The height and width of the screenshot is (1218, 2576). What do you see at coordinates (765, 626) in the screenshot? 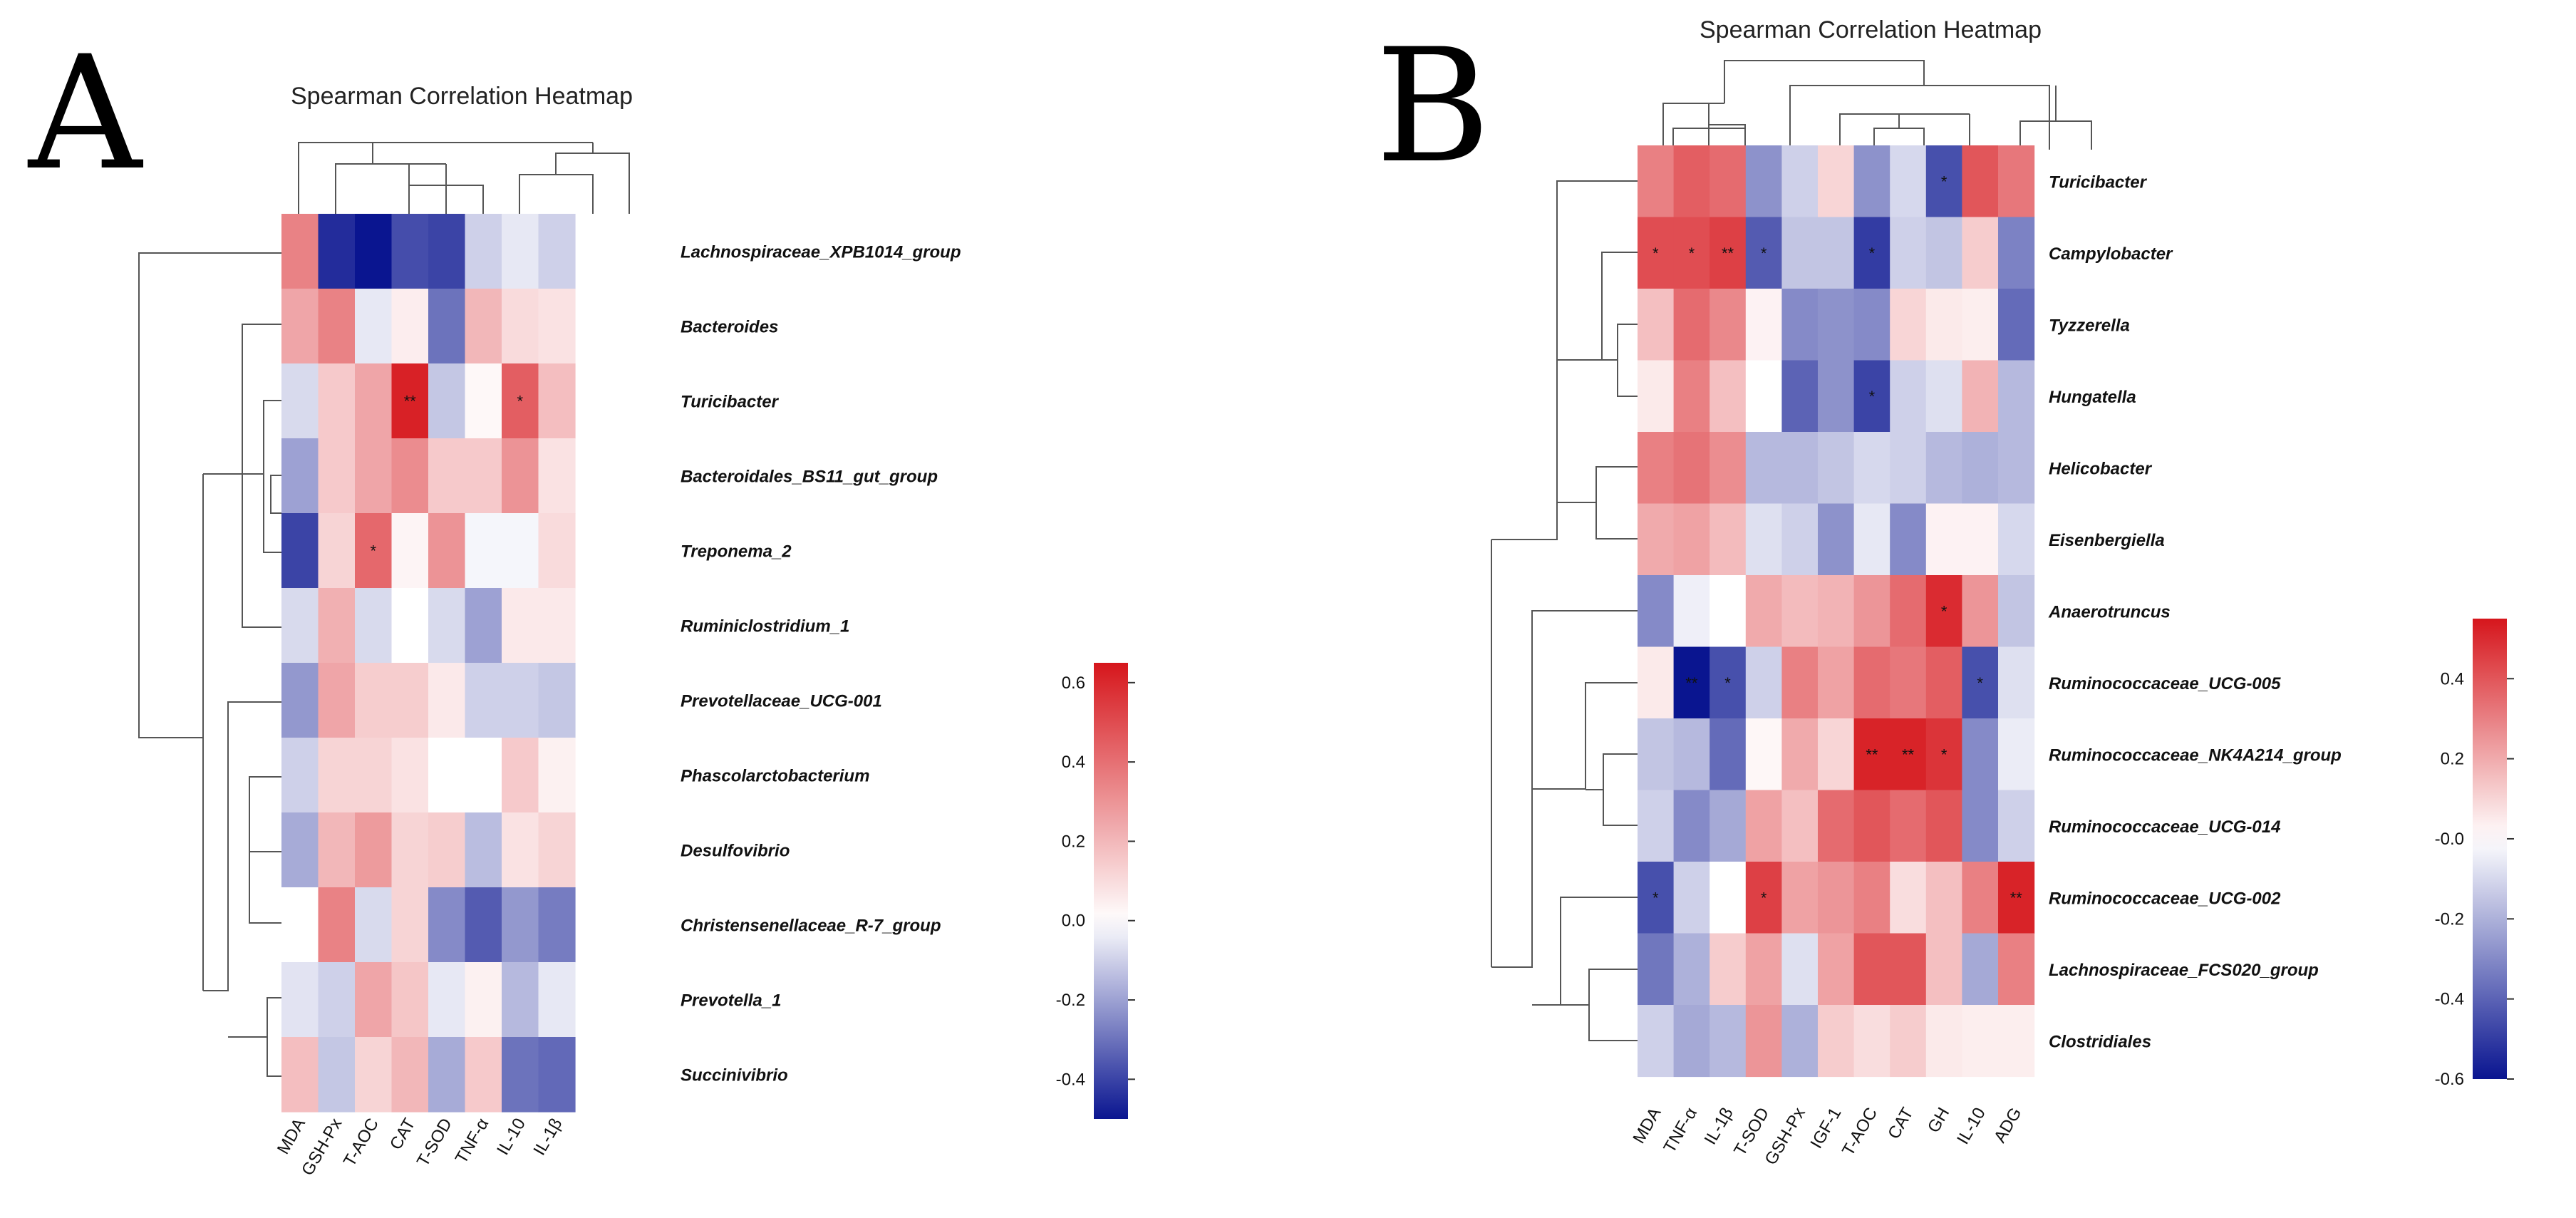
I see `row-label: Ruminiclostridium_1` at bounding box center [765, 626].